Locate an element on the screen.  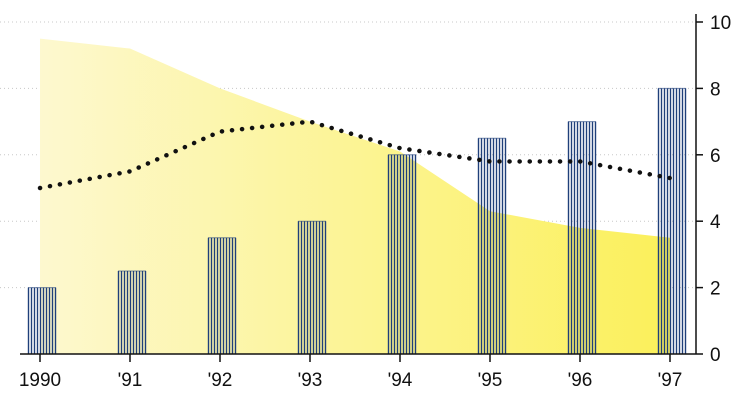
y-tick-label: 8 is located at coordinates (715, 89).